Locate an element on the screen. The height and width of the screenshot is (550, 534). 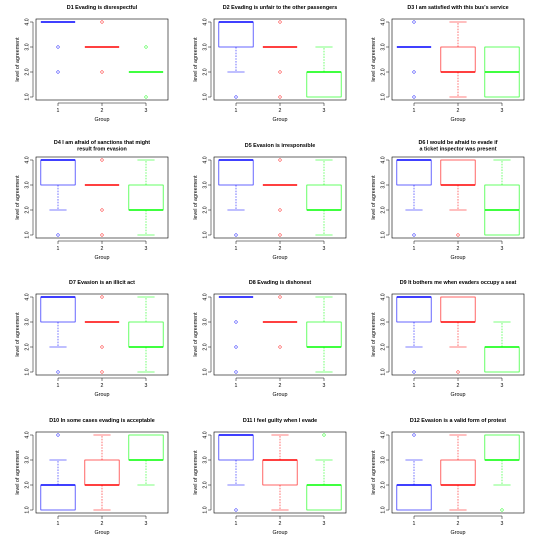
chart-title: D12 Evasion is a valid form of protest is located at coordinates (458, 421).